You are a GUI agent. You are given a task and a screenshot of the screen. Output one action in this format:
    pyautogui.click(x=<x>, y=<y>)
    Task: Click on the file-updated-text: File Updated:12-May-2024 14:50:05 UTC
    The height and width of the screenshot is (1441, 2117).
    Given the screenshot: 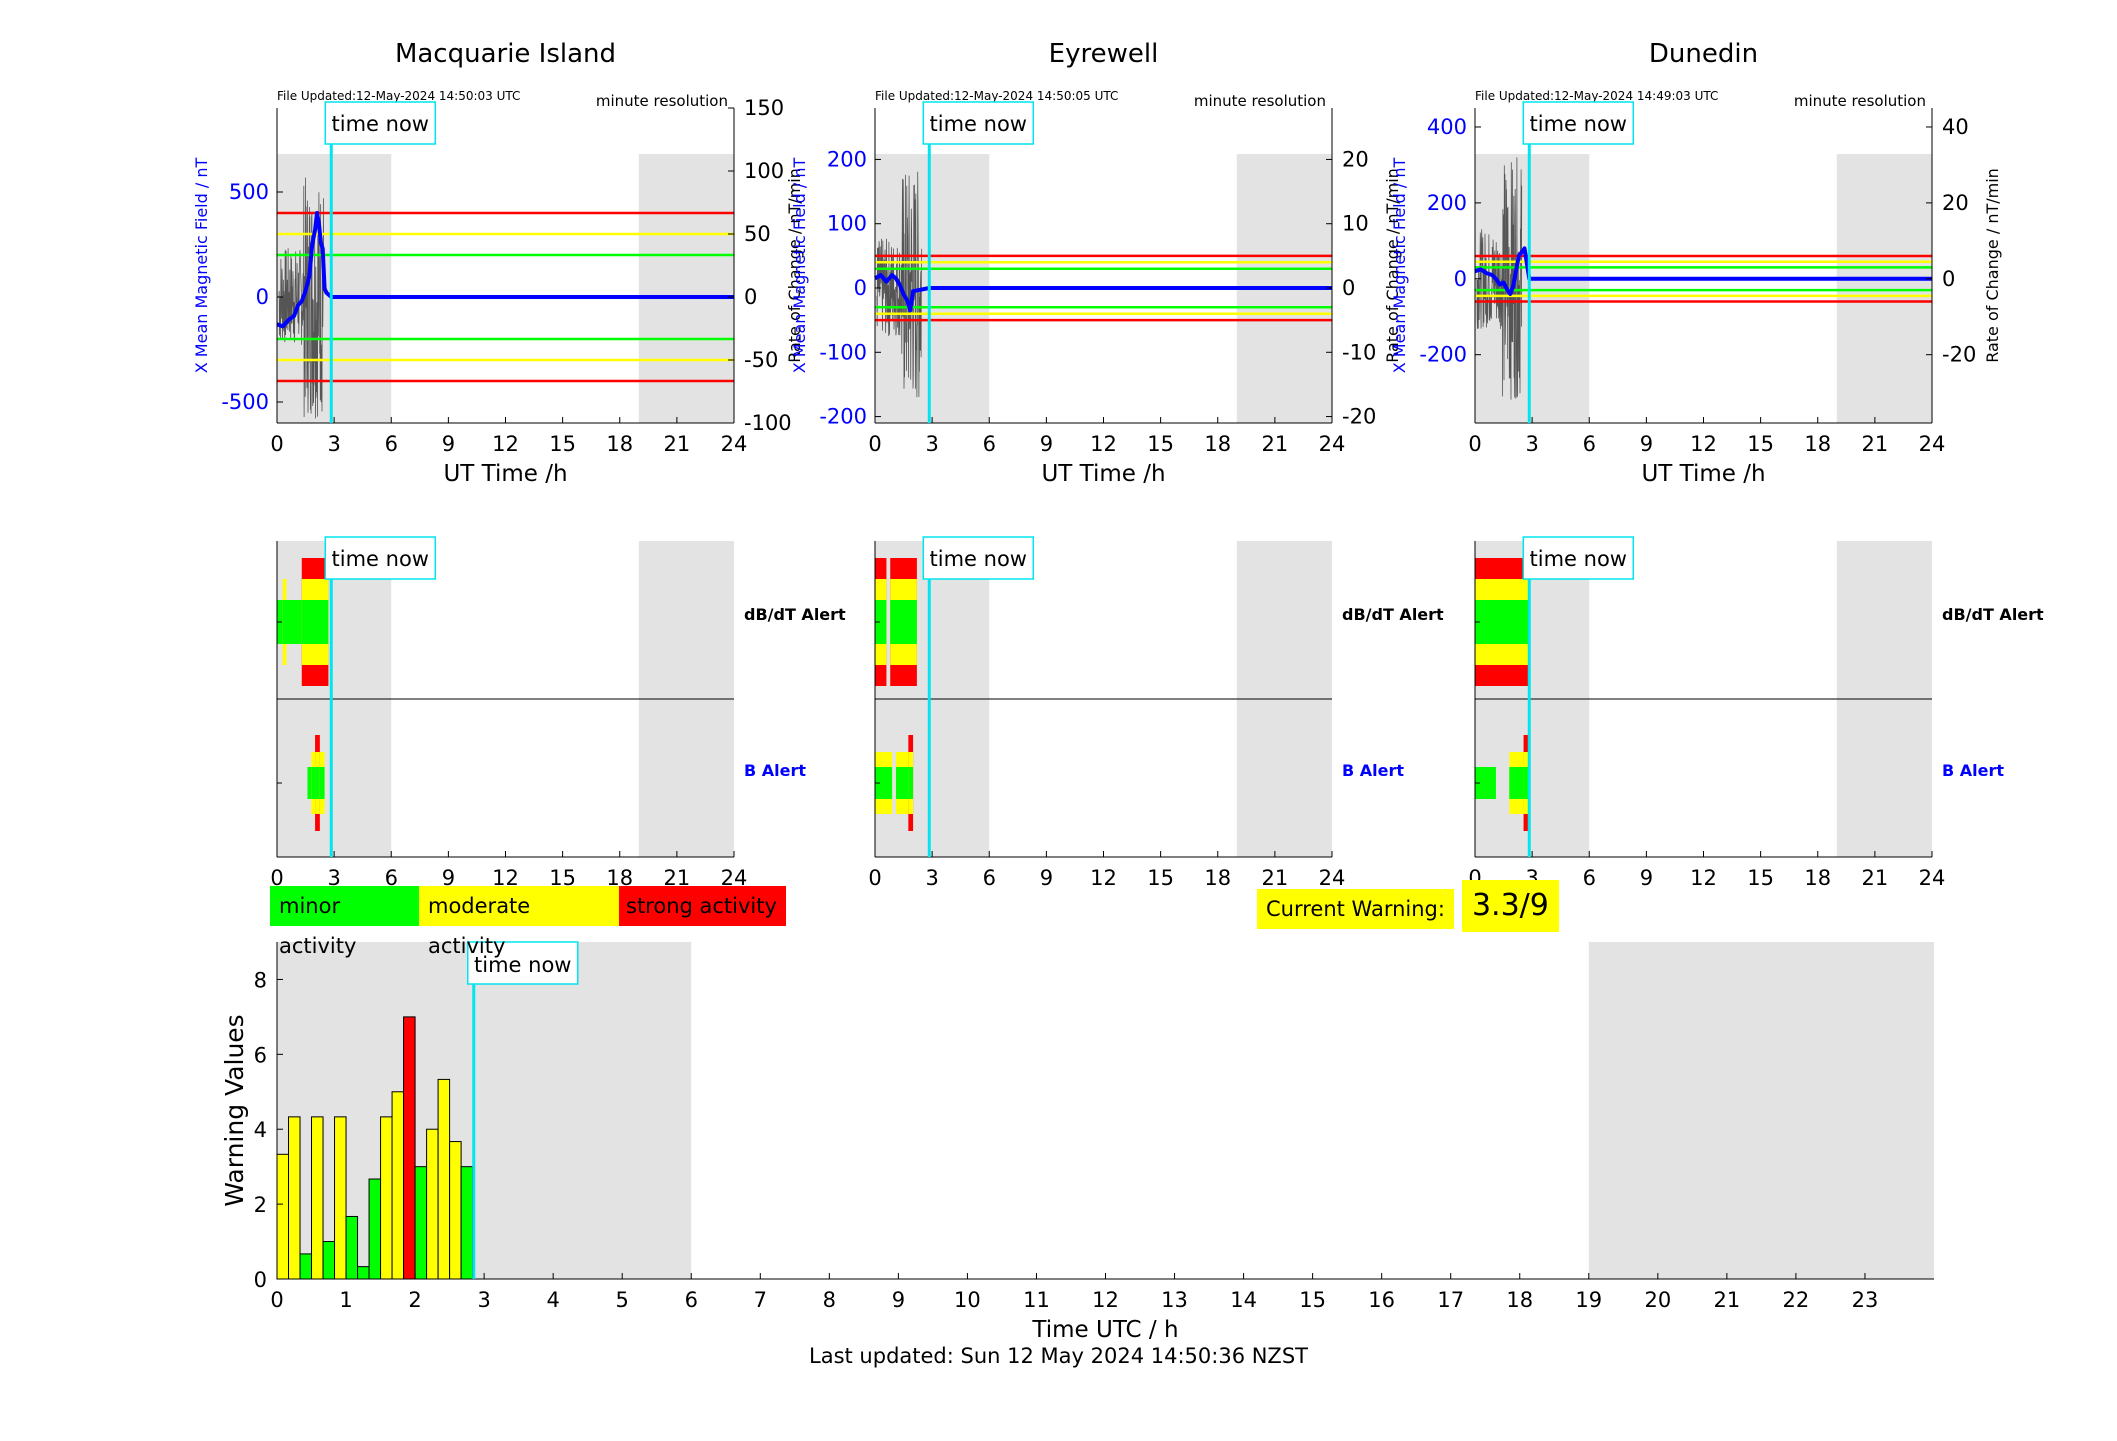 What is the action you would take?
    pyautogui.click(x=996, y=96)
    